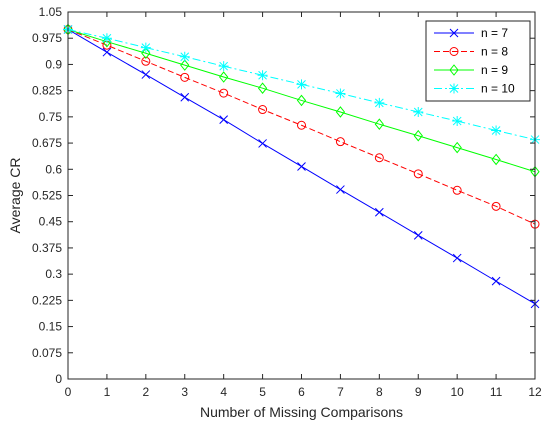 The image size is (550, 425). I want to click on y-tick-label: 0.9, so click(53, 64).